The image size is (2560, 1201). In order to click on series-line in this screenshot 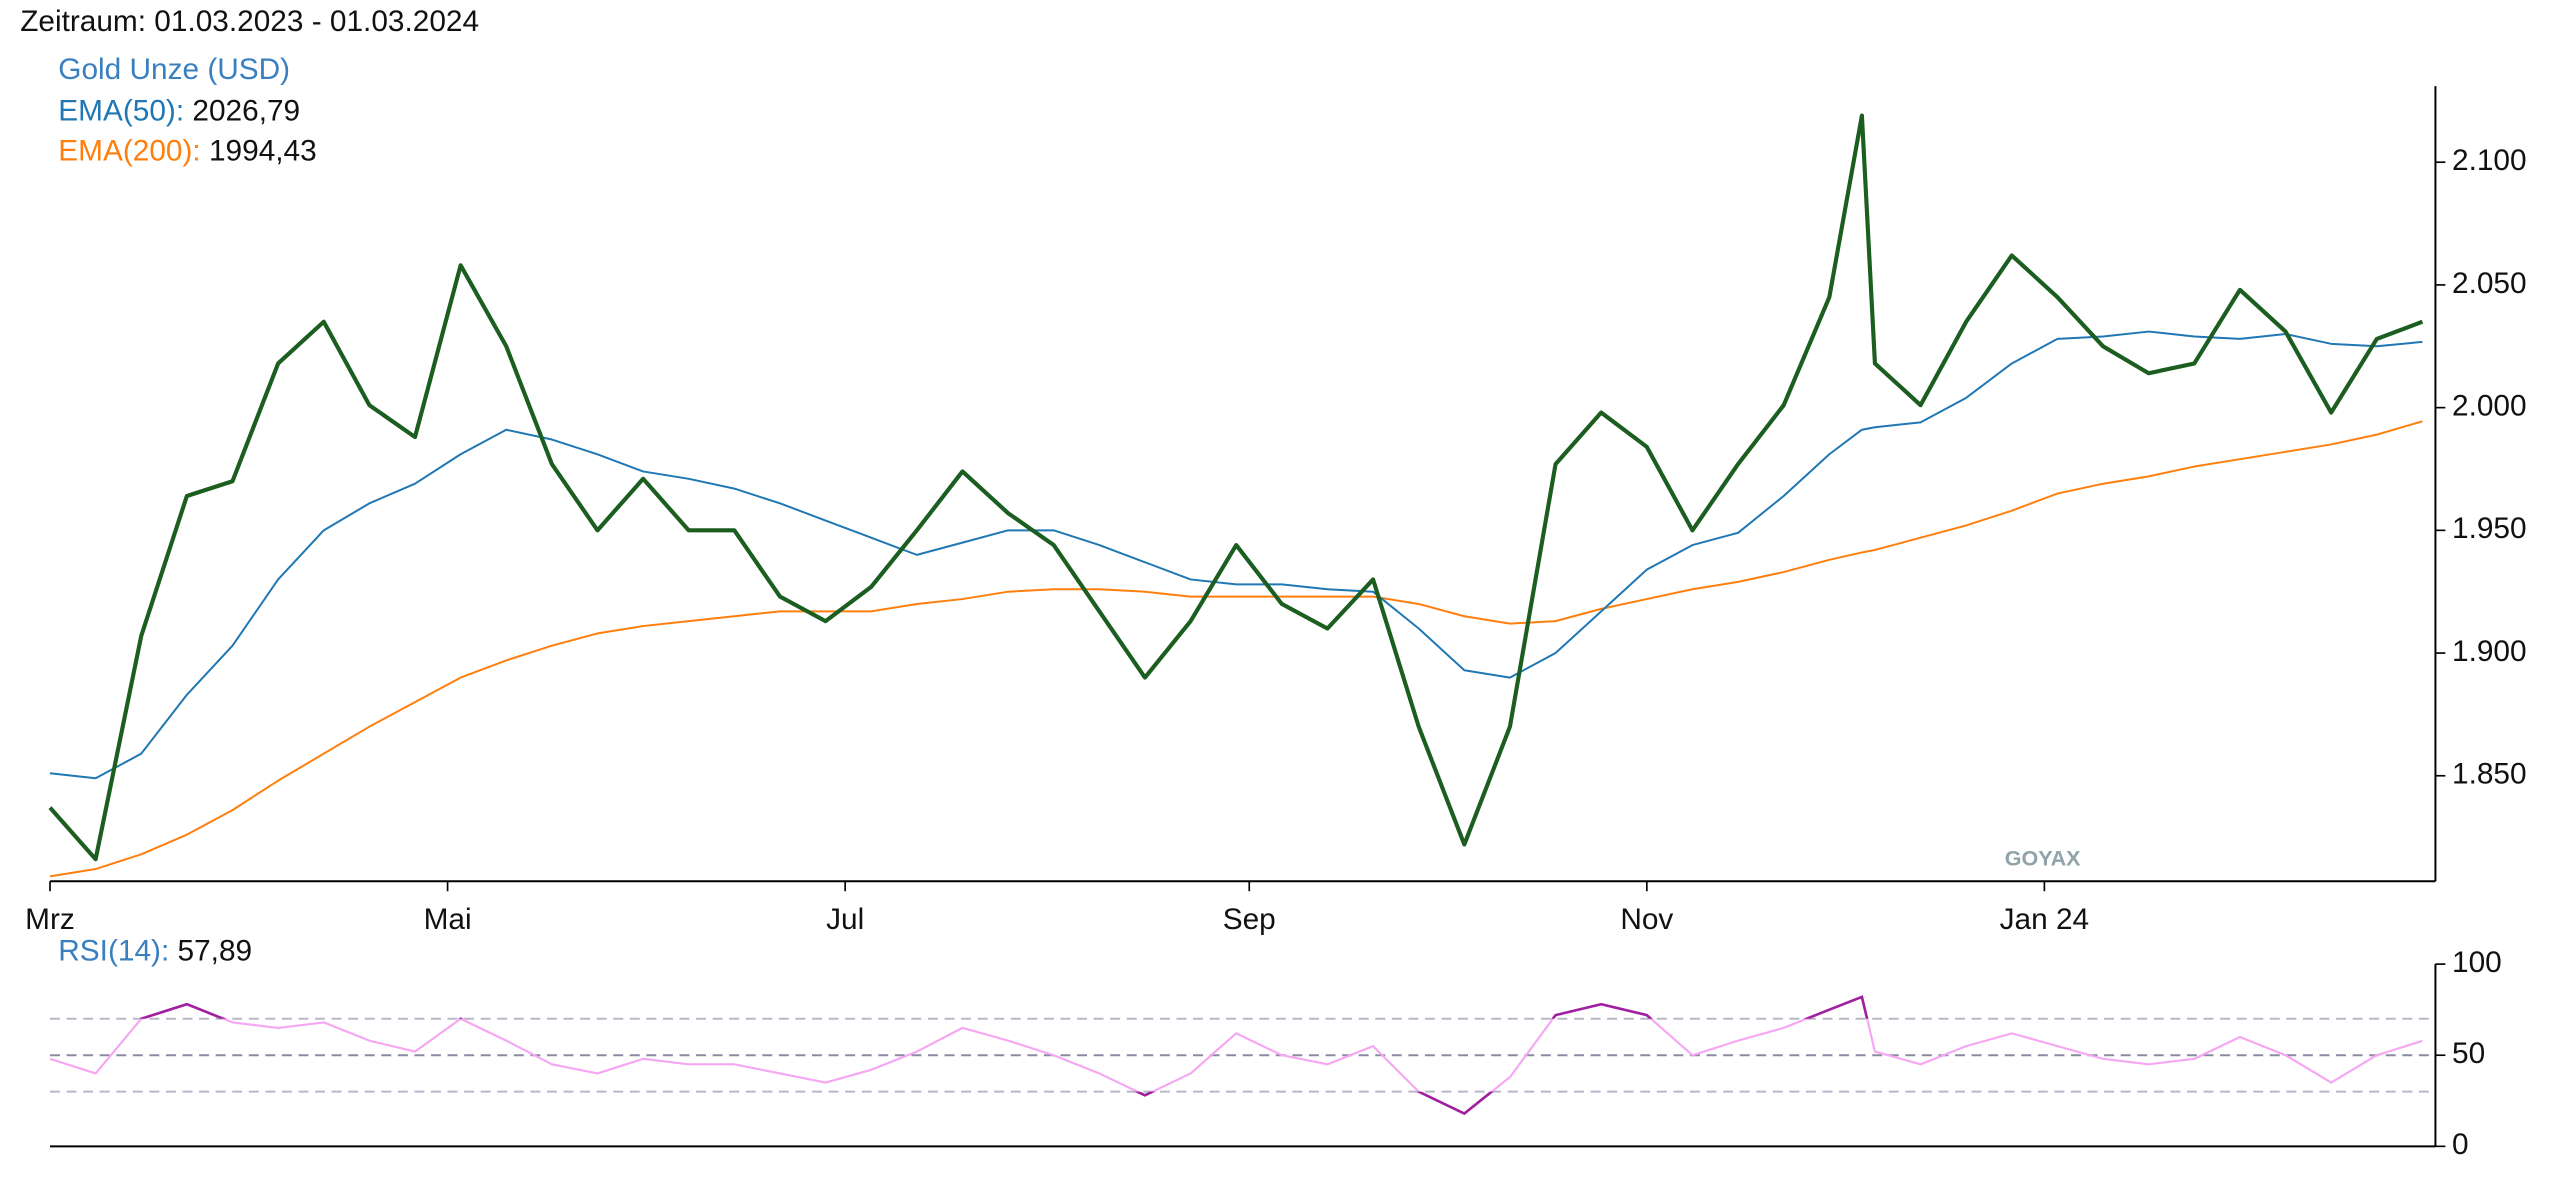, I will do `click(1236, 1055)`.